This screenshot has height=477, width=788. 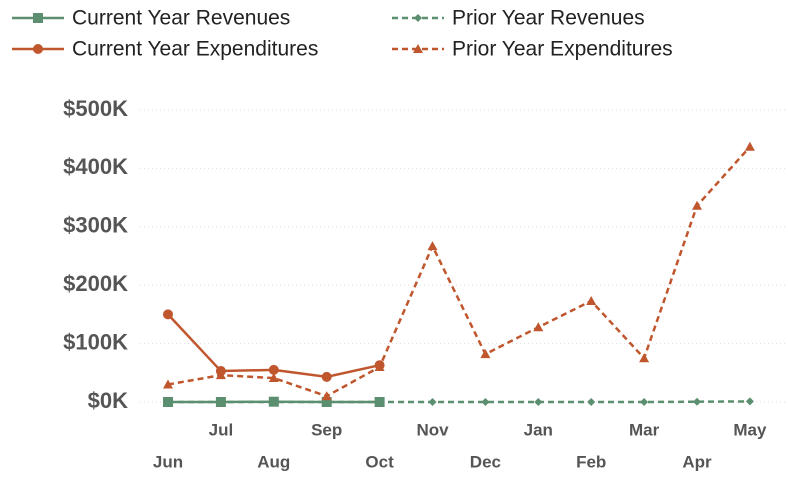 I want to click on x-tick-label: Jul, so click(x=221, y=429).